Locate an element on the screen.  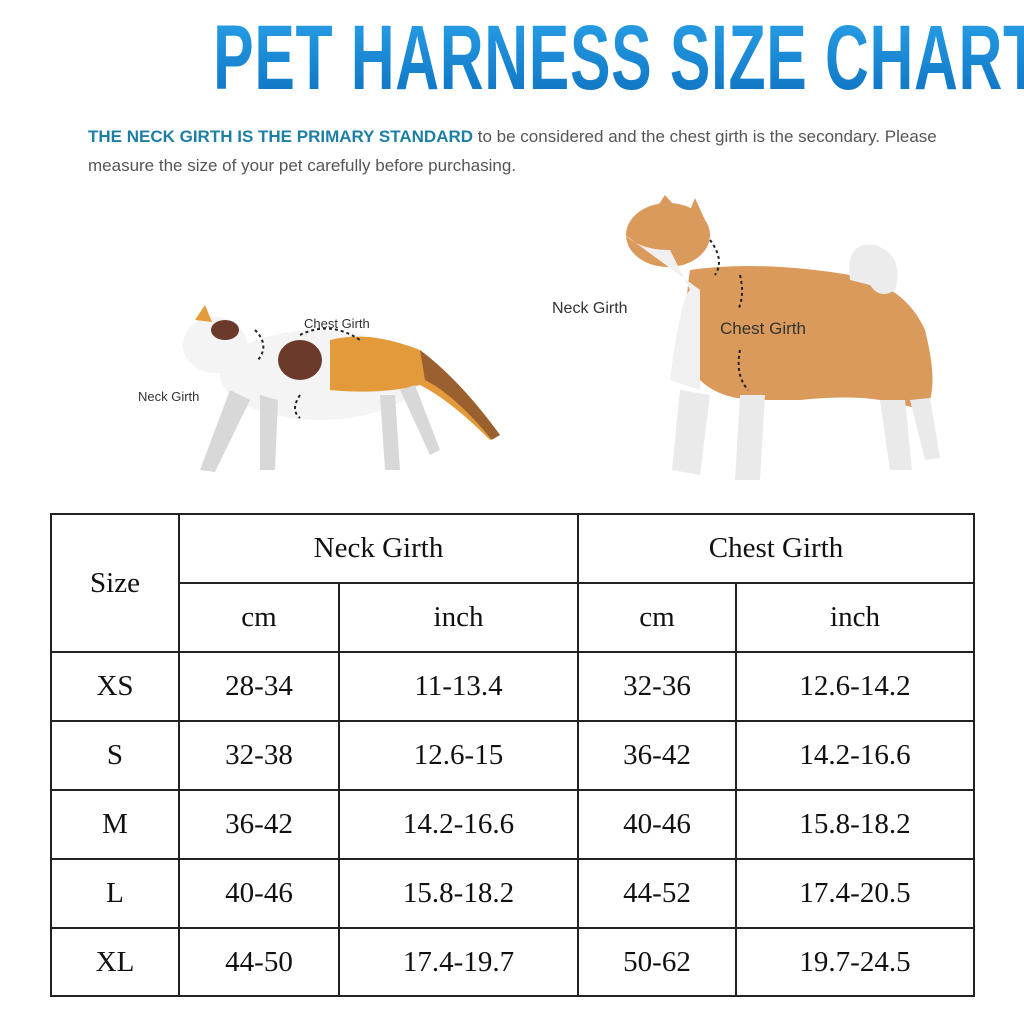
neck-inch-cell: 11-13.4 is located at coordinates (458, 686).